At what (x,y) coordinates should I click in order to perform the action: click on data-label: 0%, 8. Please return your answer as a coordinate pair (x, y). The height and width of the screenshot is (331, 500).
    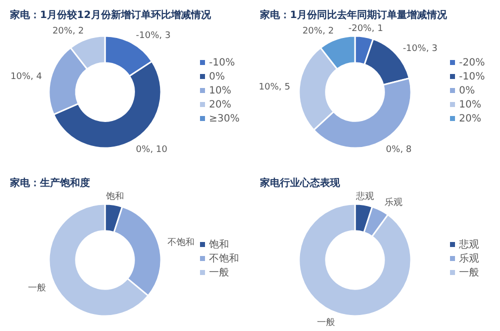
    Looking at the image, I should click on (399, 150).